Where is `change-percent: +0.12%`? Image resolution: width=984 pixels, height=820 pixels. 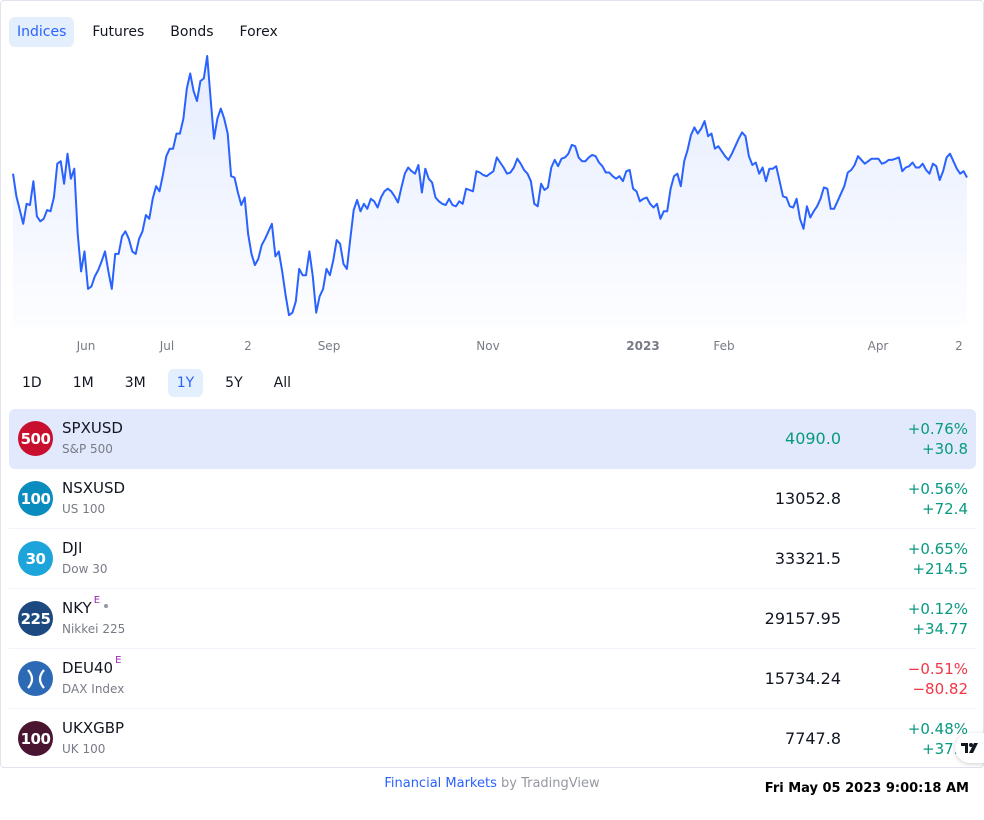
change-percent: +0.12% is located at coordinates (937, 609).